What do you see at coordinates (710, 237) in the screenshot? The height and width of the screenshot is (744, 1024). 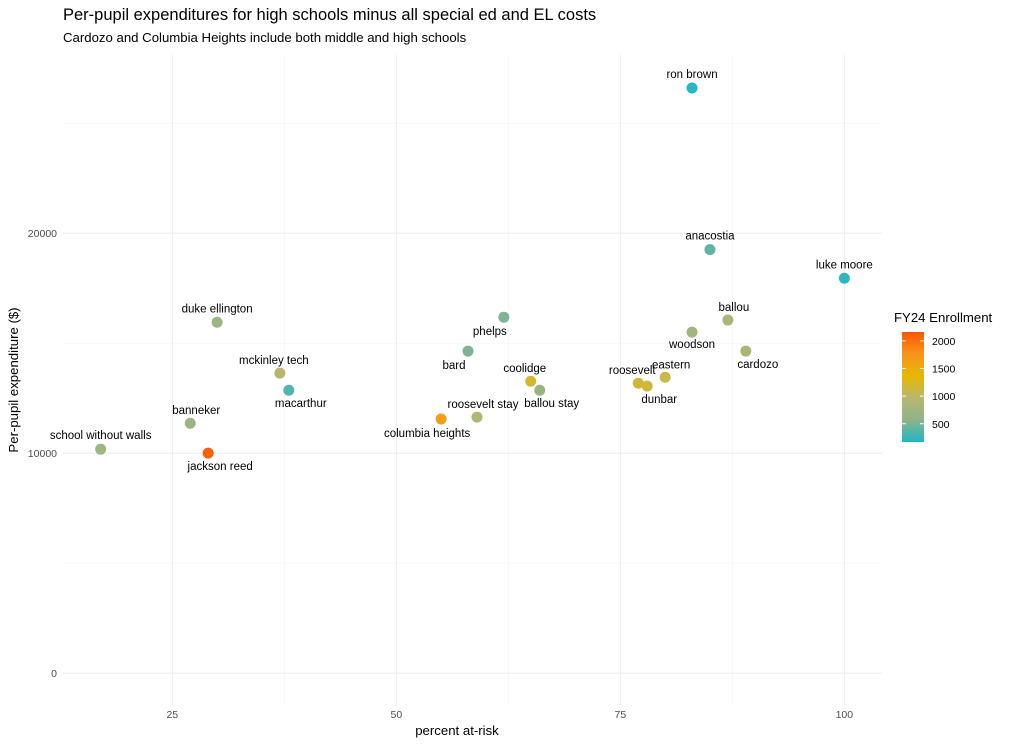 I see `point-label: anacostia` at bounding box center [710, 237].